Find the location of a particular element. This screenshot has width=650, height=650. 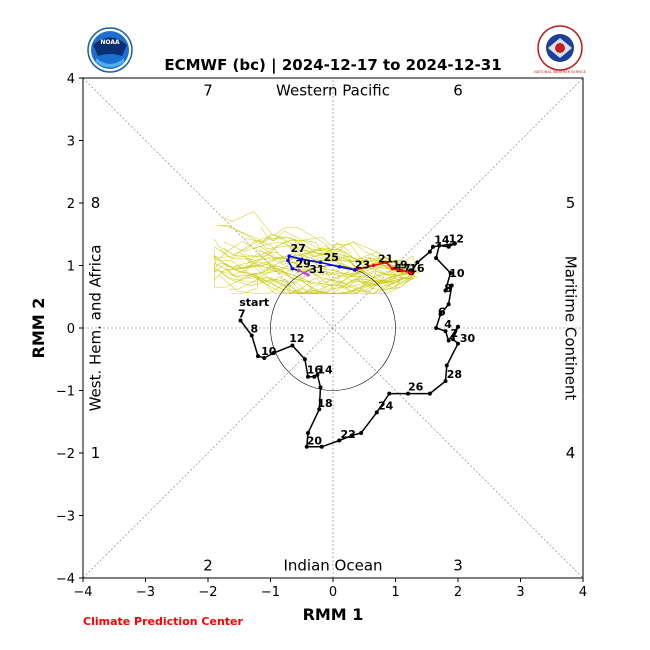

x-tick-label: −1 is located at coordinates (270, 592).